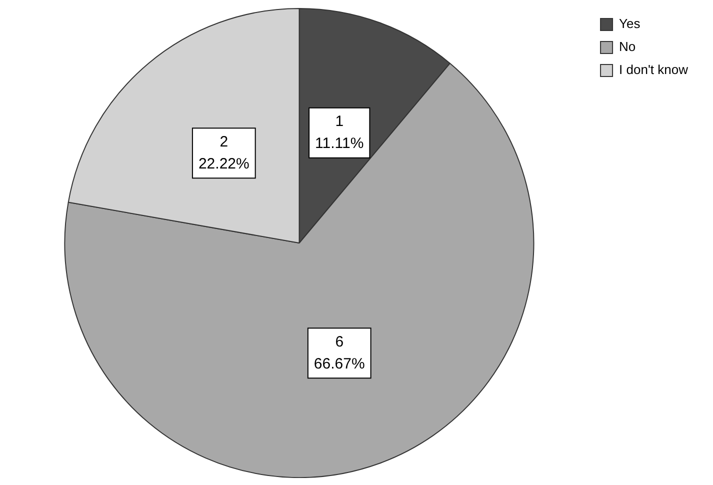  Describe the element at coordinates (339, 132) in the screenshot. I see `data-label: 1 11.11%` at that location.